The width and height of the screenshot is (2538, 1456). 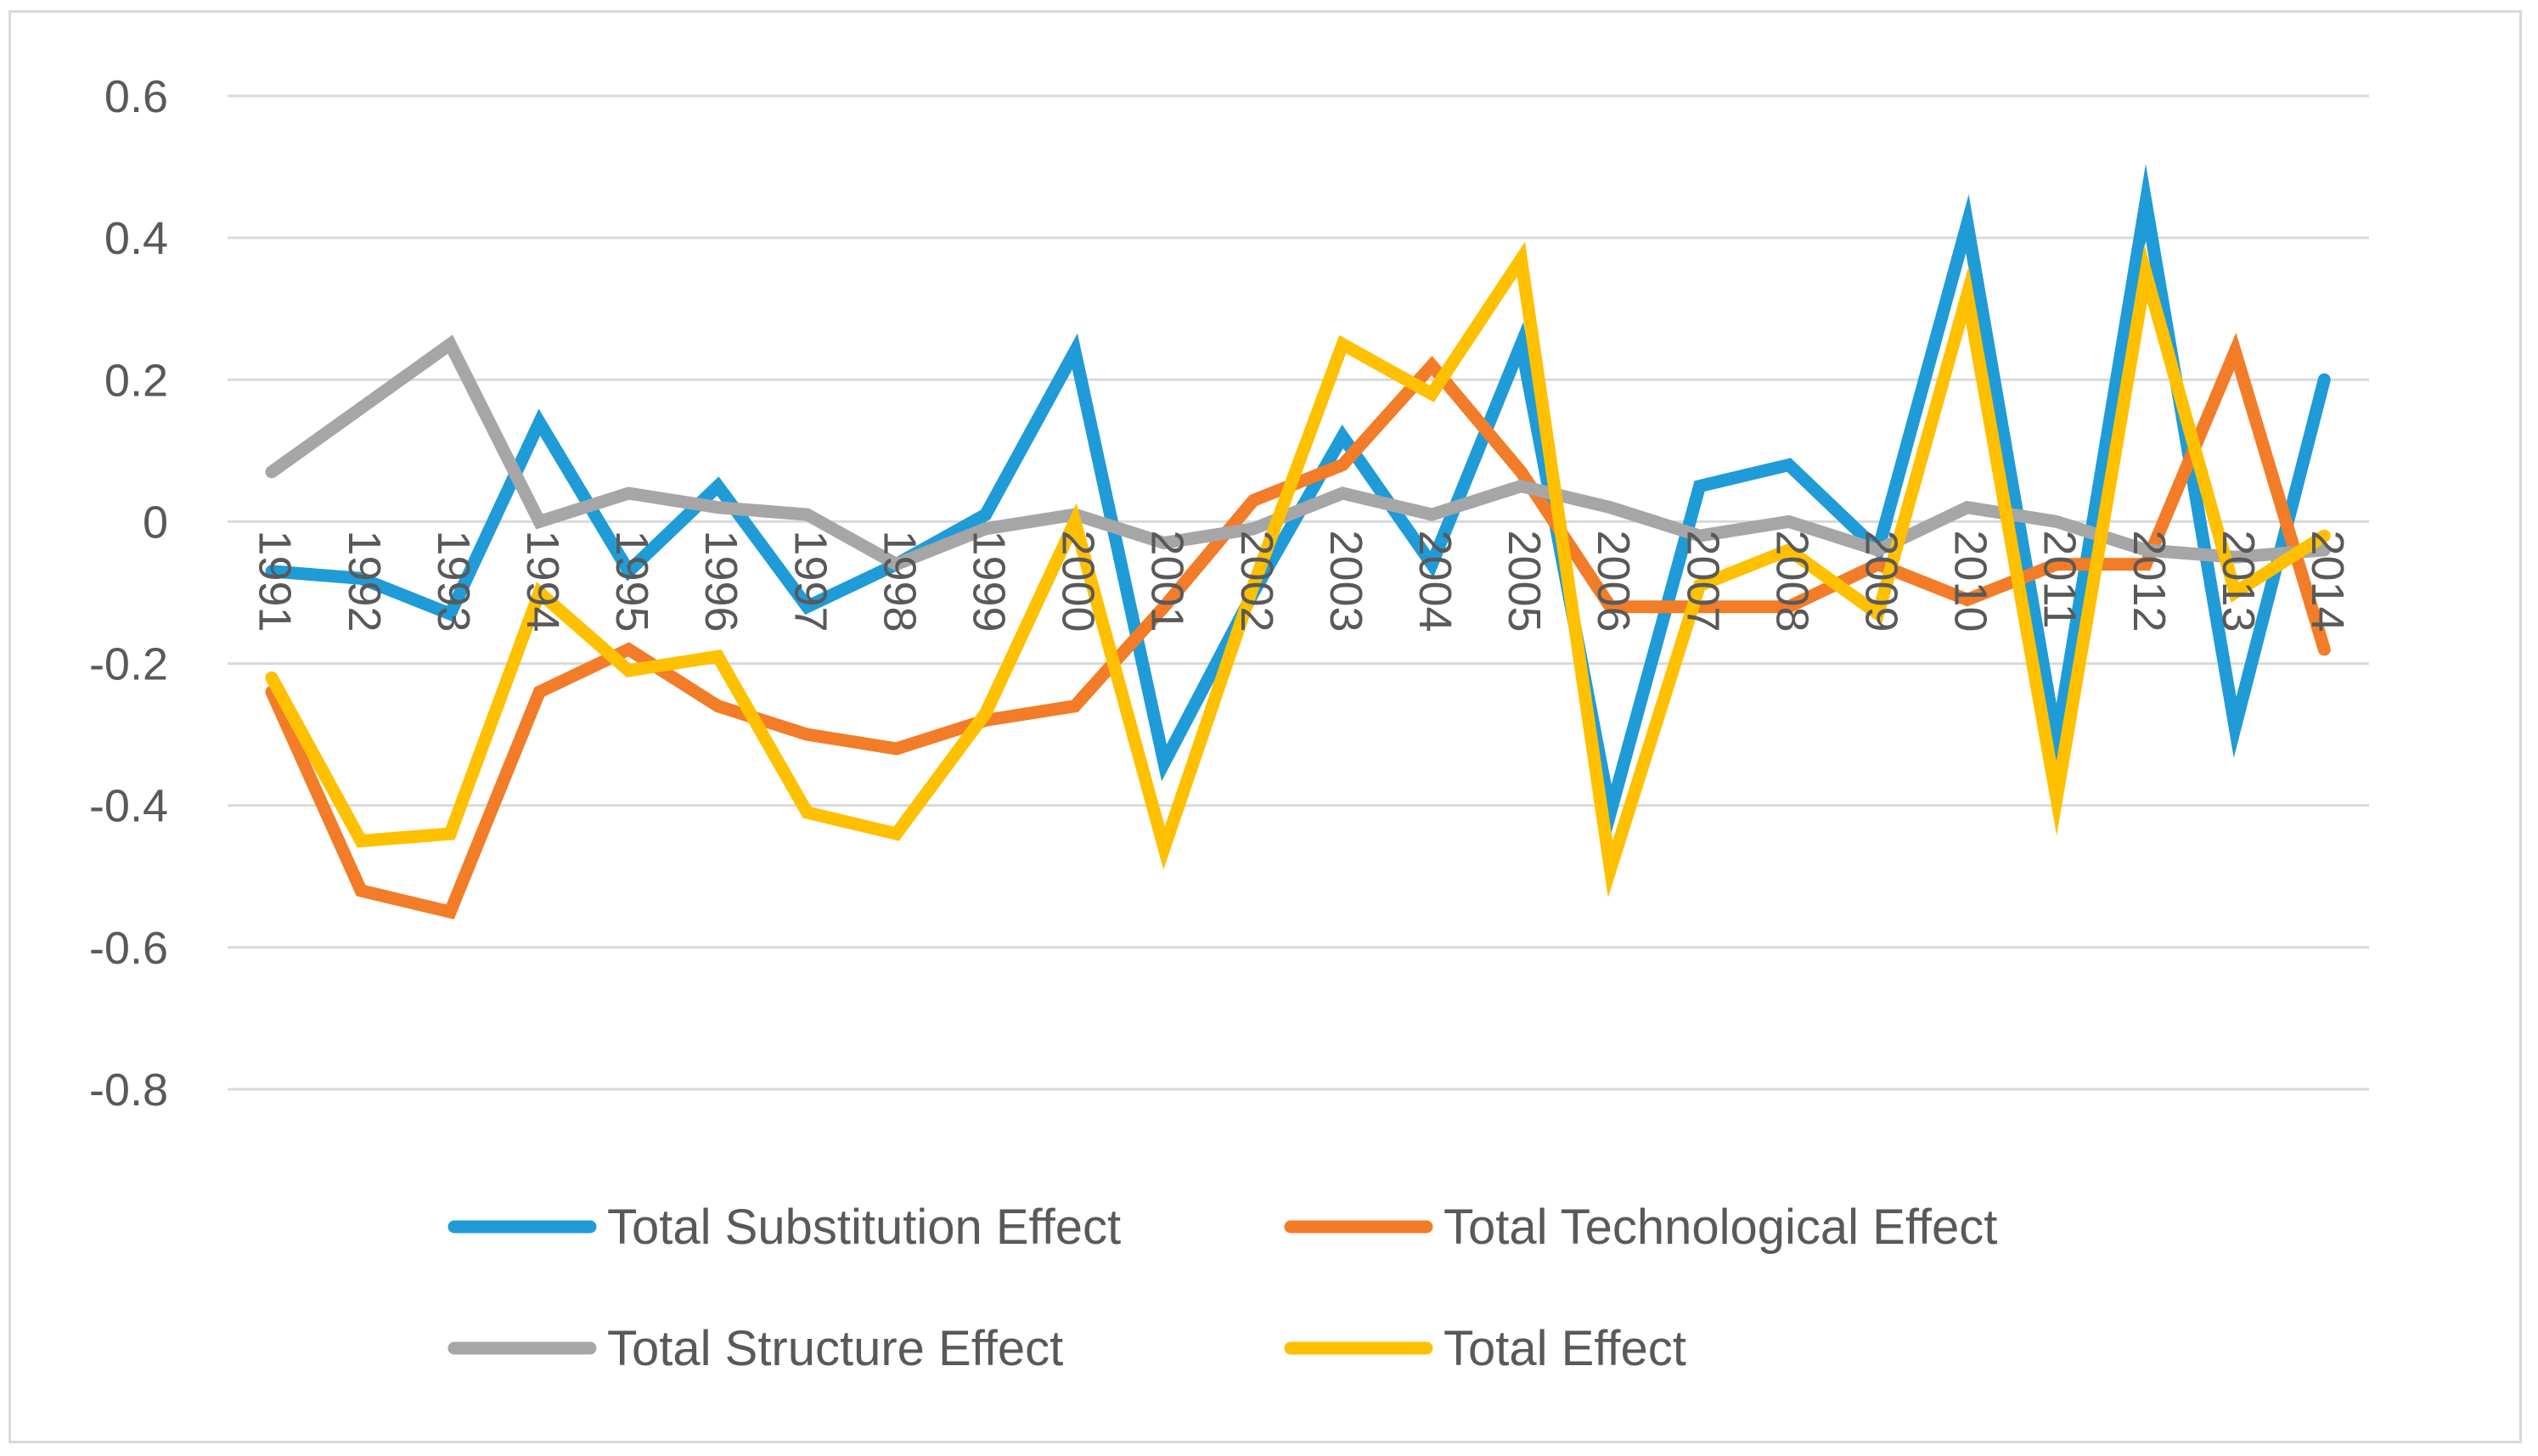 I want to click on y-tick-label: 0.4, so click(x=136, y=238).